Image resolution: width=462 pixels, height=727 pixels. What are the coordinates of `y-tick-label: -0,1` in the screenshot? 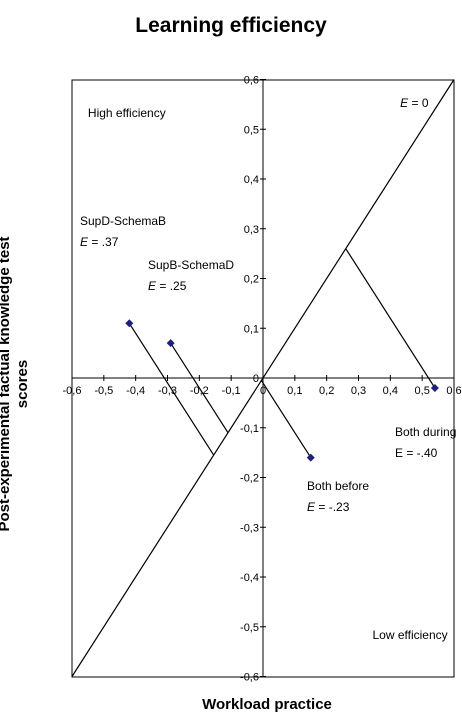 It's located at (249, 429).